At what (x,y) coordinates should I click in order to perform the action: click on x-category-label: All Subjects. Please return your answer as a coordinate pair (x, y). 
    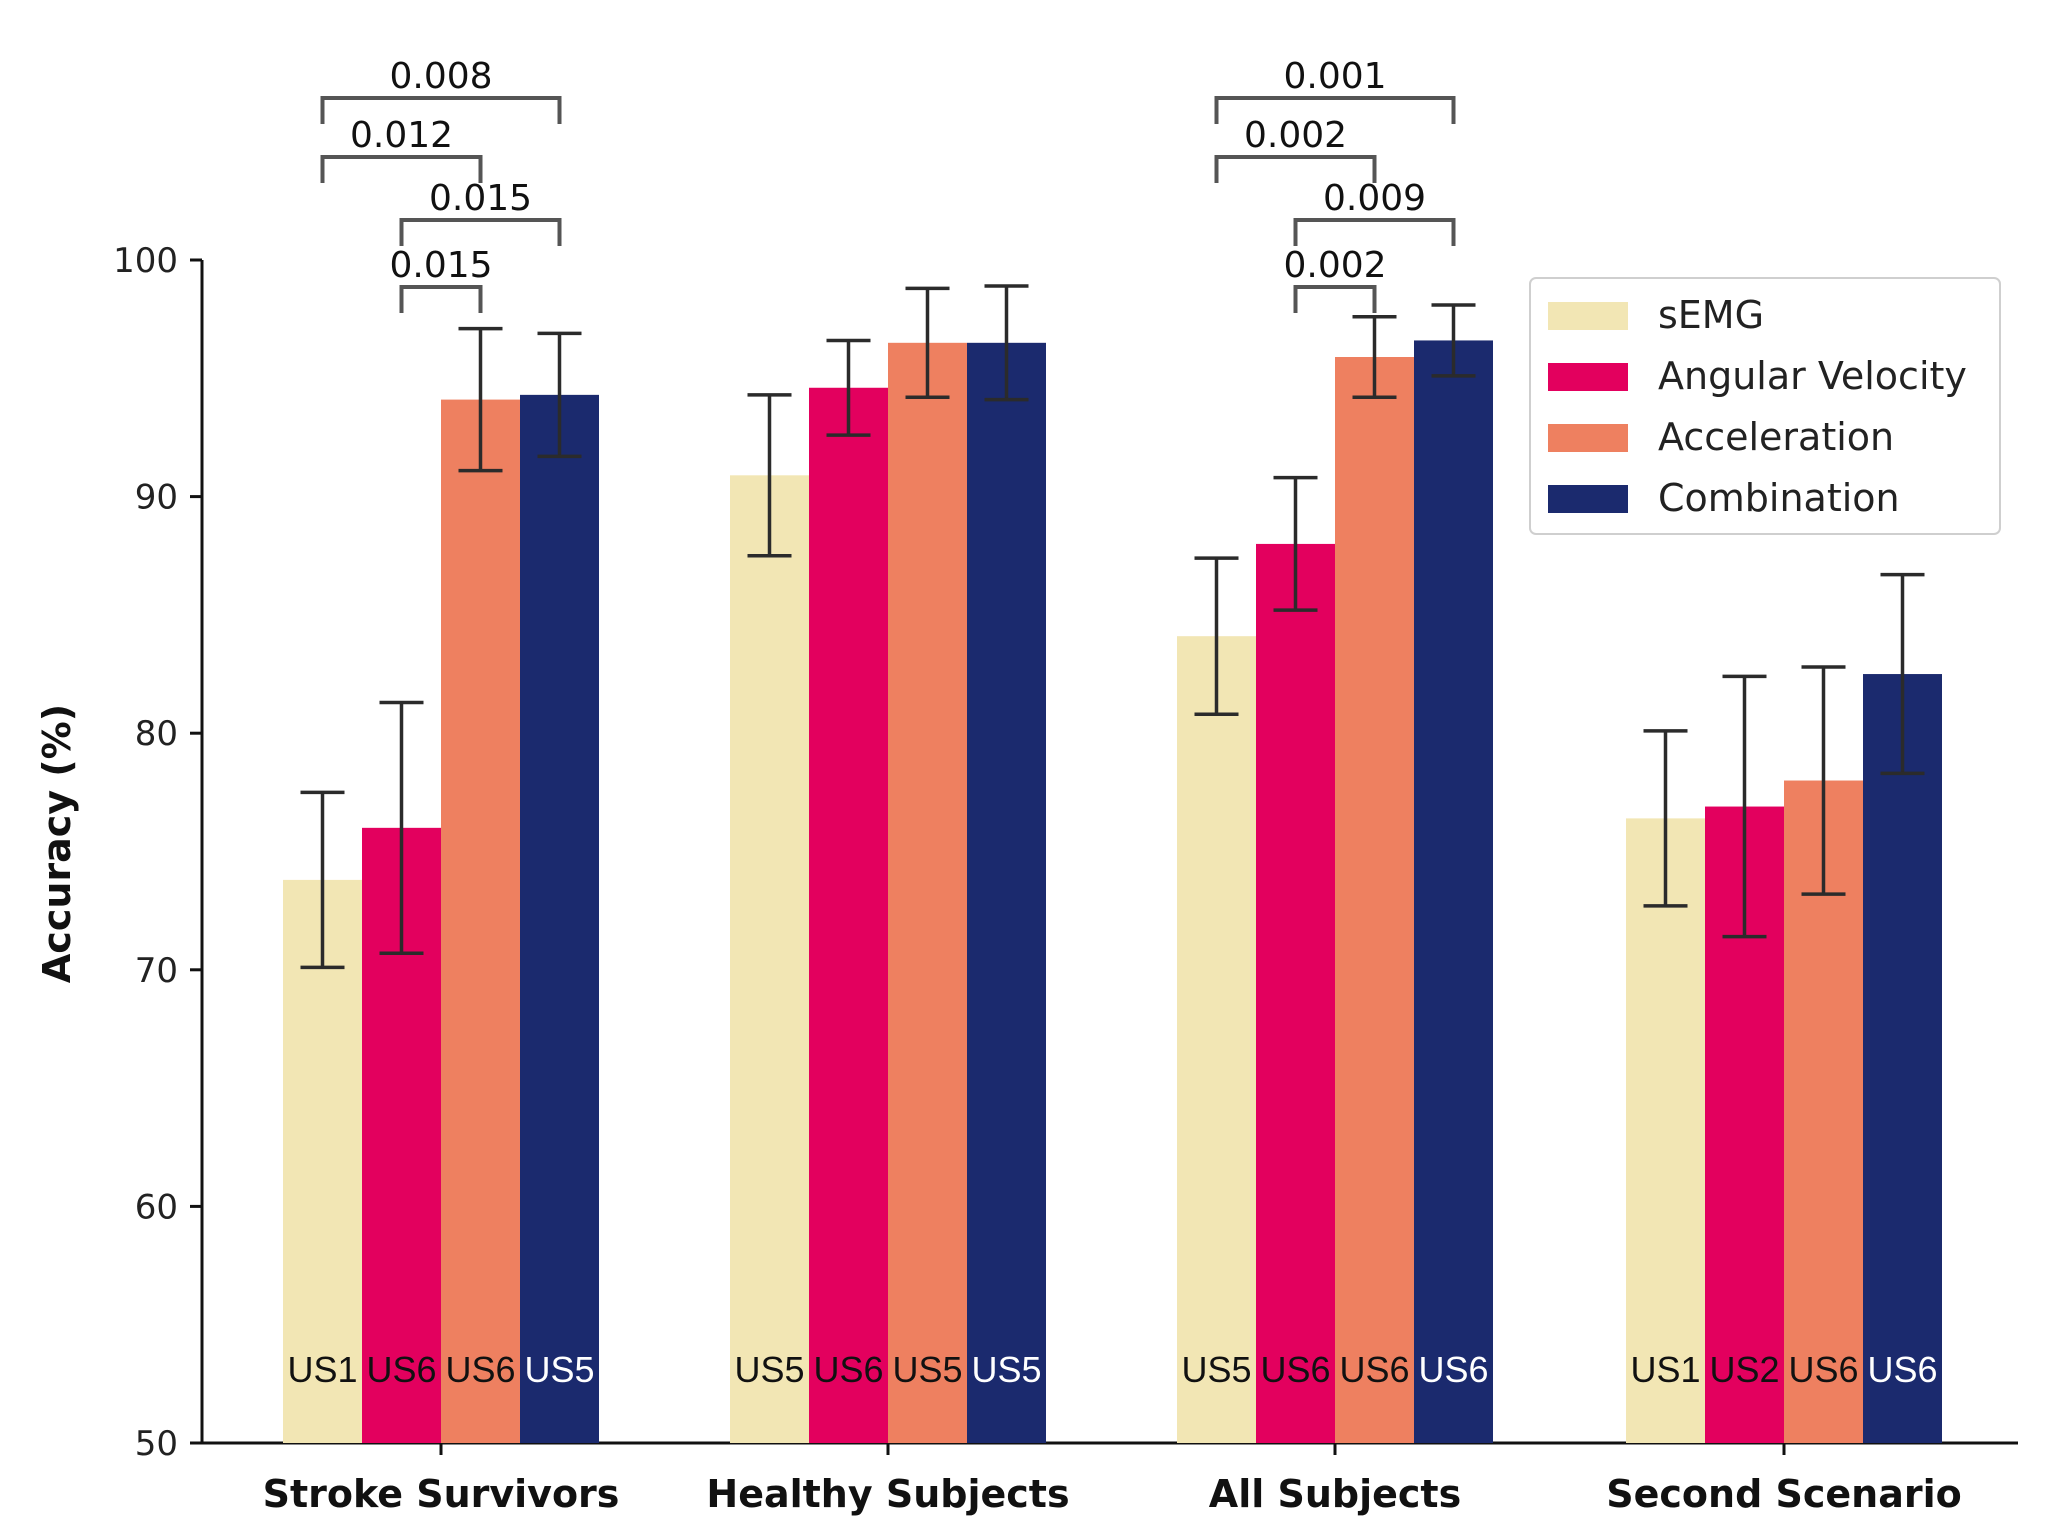
    Looking at the image, I should click on (1335, 1494).